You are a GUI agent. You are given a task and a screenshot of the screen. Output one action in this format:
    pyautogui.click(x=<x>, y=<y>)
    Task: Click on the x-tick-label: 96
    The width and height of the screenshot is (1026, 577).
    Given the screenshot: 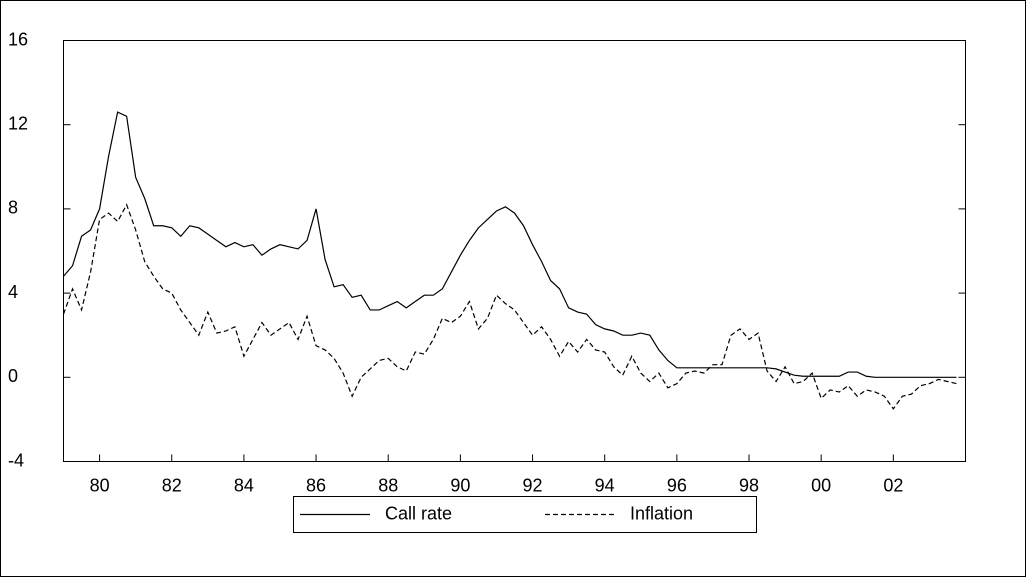 What is the action you would take?
    pyautogui.click(x=677, y=485)
    